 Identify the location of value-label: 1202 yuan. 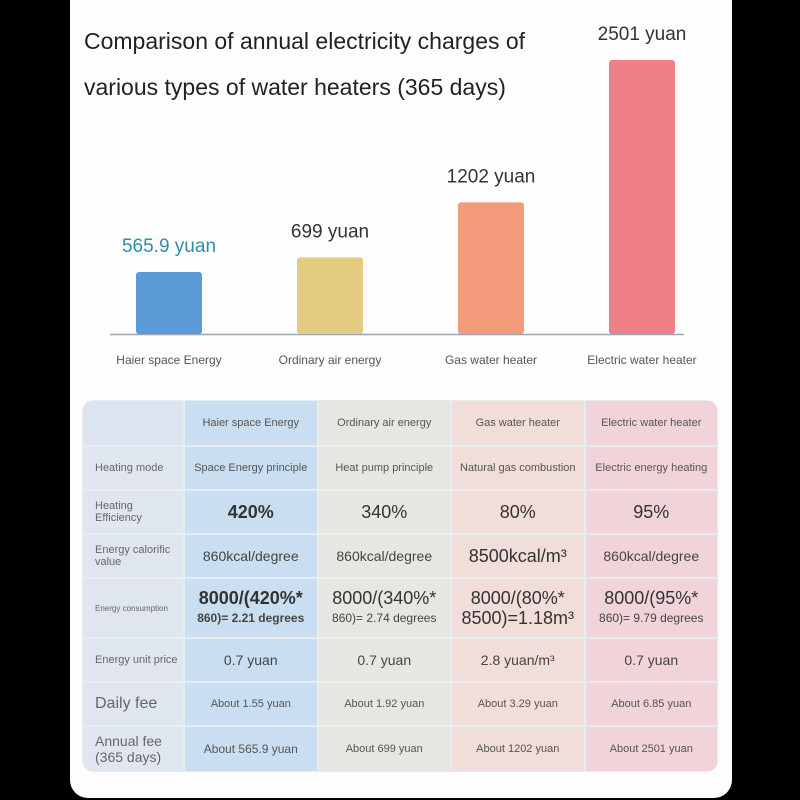
(491, 176).